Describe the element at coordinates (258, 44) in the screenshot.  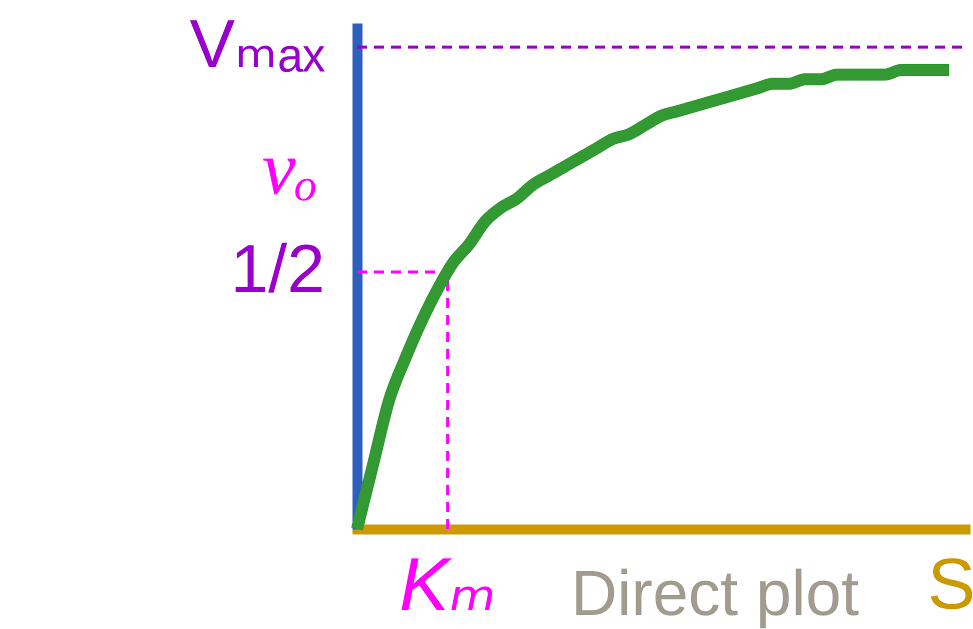
I see `ref-line-label: Vₘₐₓ` at that location.